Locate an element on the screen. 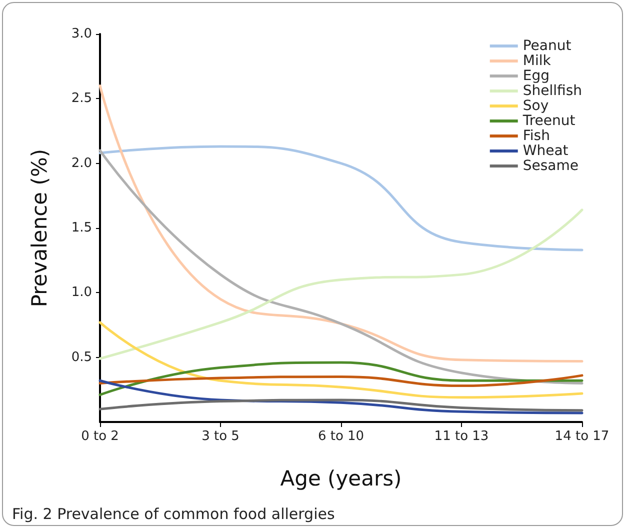 The image size is (627, 530). y-tick-label: 3.0 is located at coordinates (81, 34).